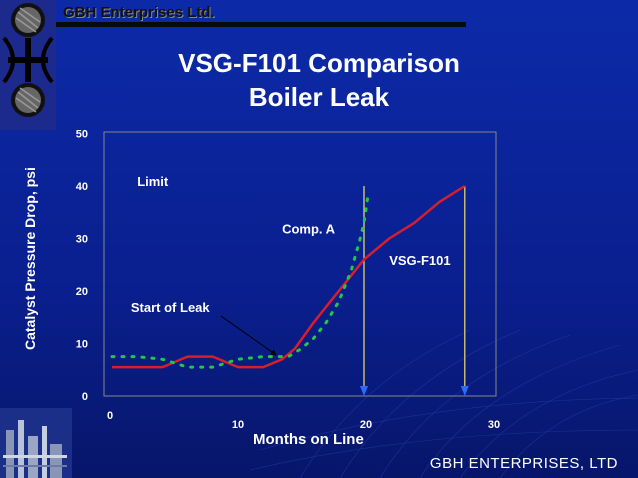 Image resolution: width=638 pixels, height=478 pixels. Describe the element at coordinates (153, 181) in the screenshot. I see `annotation-limit: Limit` at that location.